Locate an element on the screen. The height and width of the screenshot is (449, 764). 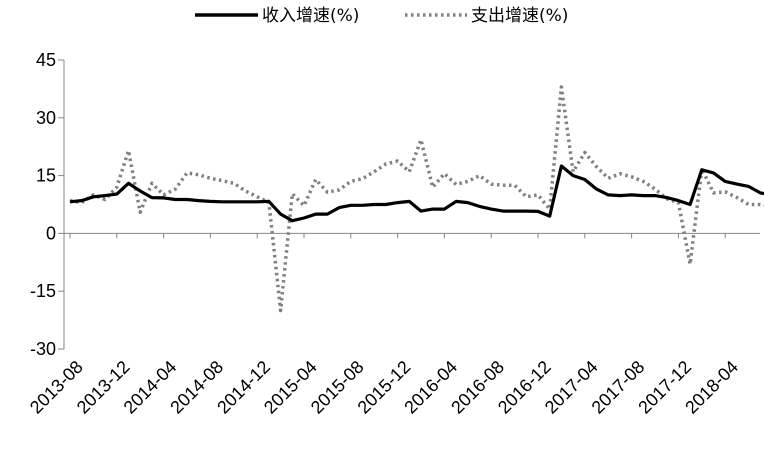
legend: 收入增速(%) 支出增速(%) is located at coordinates (381, 16).